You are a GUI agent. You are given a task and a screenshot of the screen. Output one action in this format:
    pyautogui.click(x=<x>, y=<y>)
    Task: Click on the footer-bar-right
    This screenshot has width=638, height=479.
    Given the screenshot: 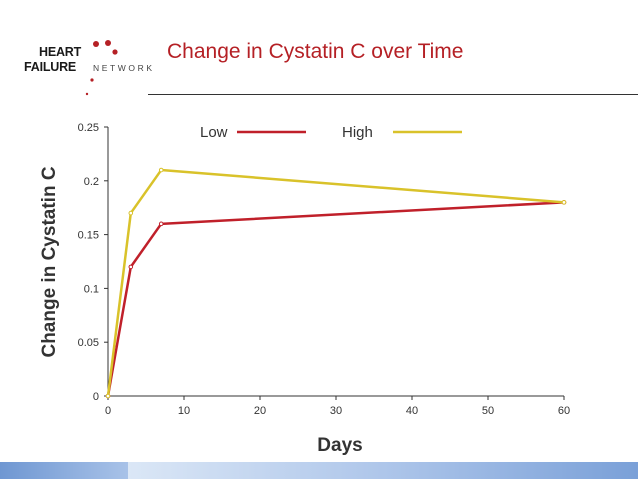 What is the action you would take?
    pyautogui.click(x=383, y=470)
    